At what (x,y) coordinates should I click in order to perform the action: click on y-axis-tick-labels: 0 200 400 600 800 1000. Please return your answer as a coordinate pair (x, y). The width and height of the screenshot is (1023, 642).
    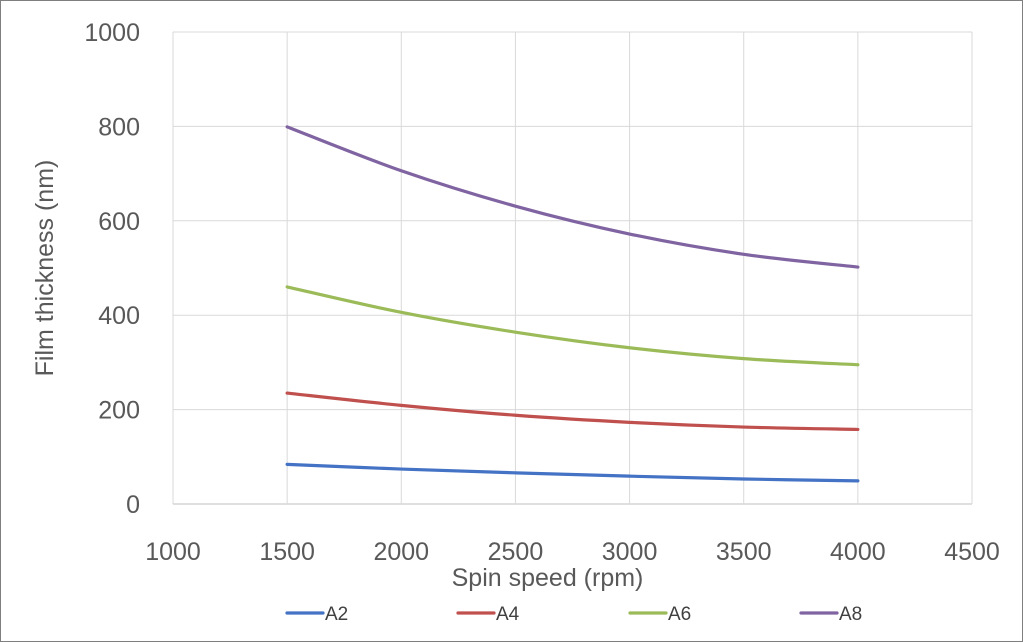
    Looking at the image, I should click on (112, 269).